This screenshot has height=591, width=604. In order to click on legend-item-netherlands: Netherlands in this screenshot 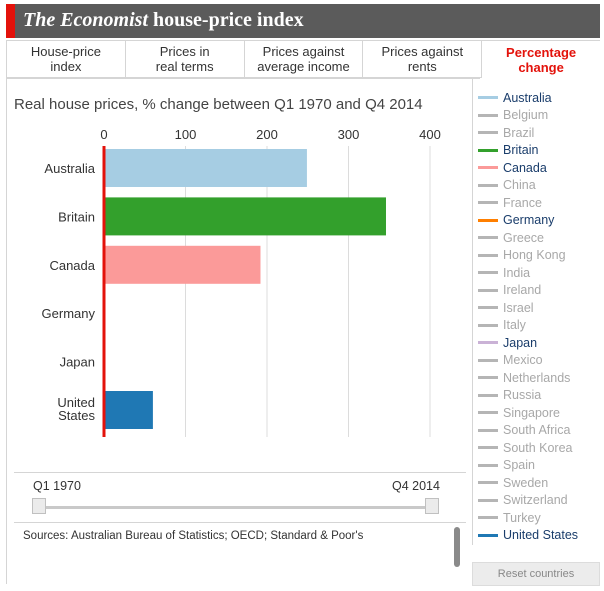, I will do `click(524, 377)`.